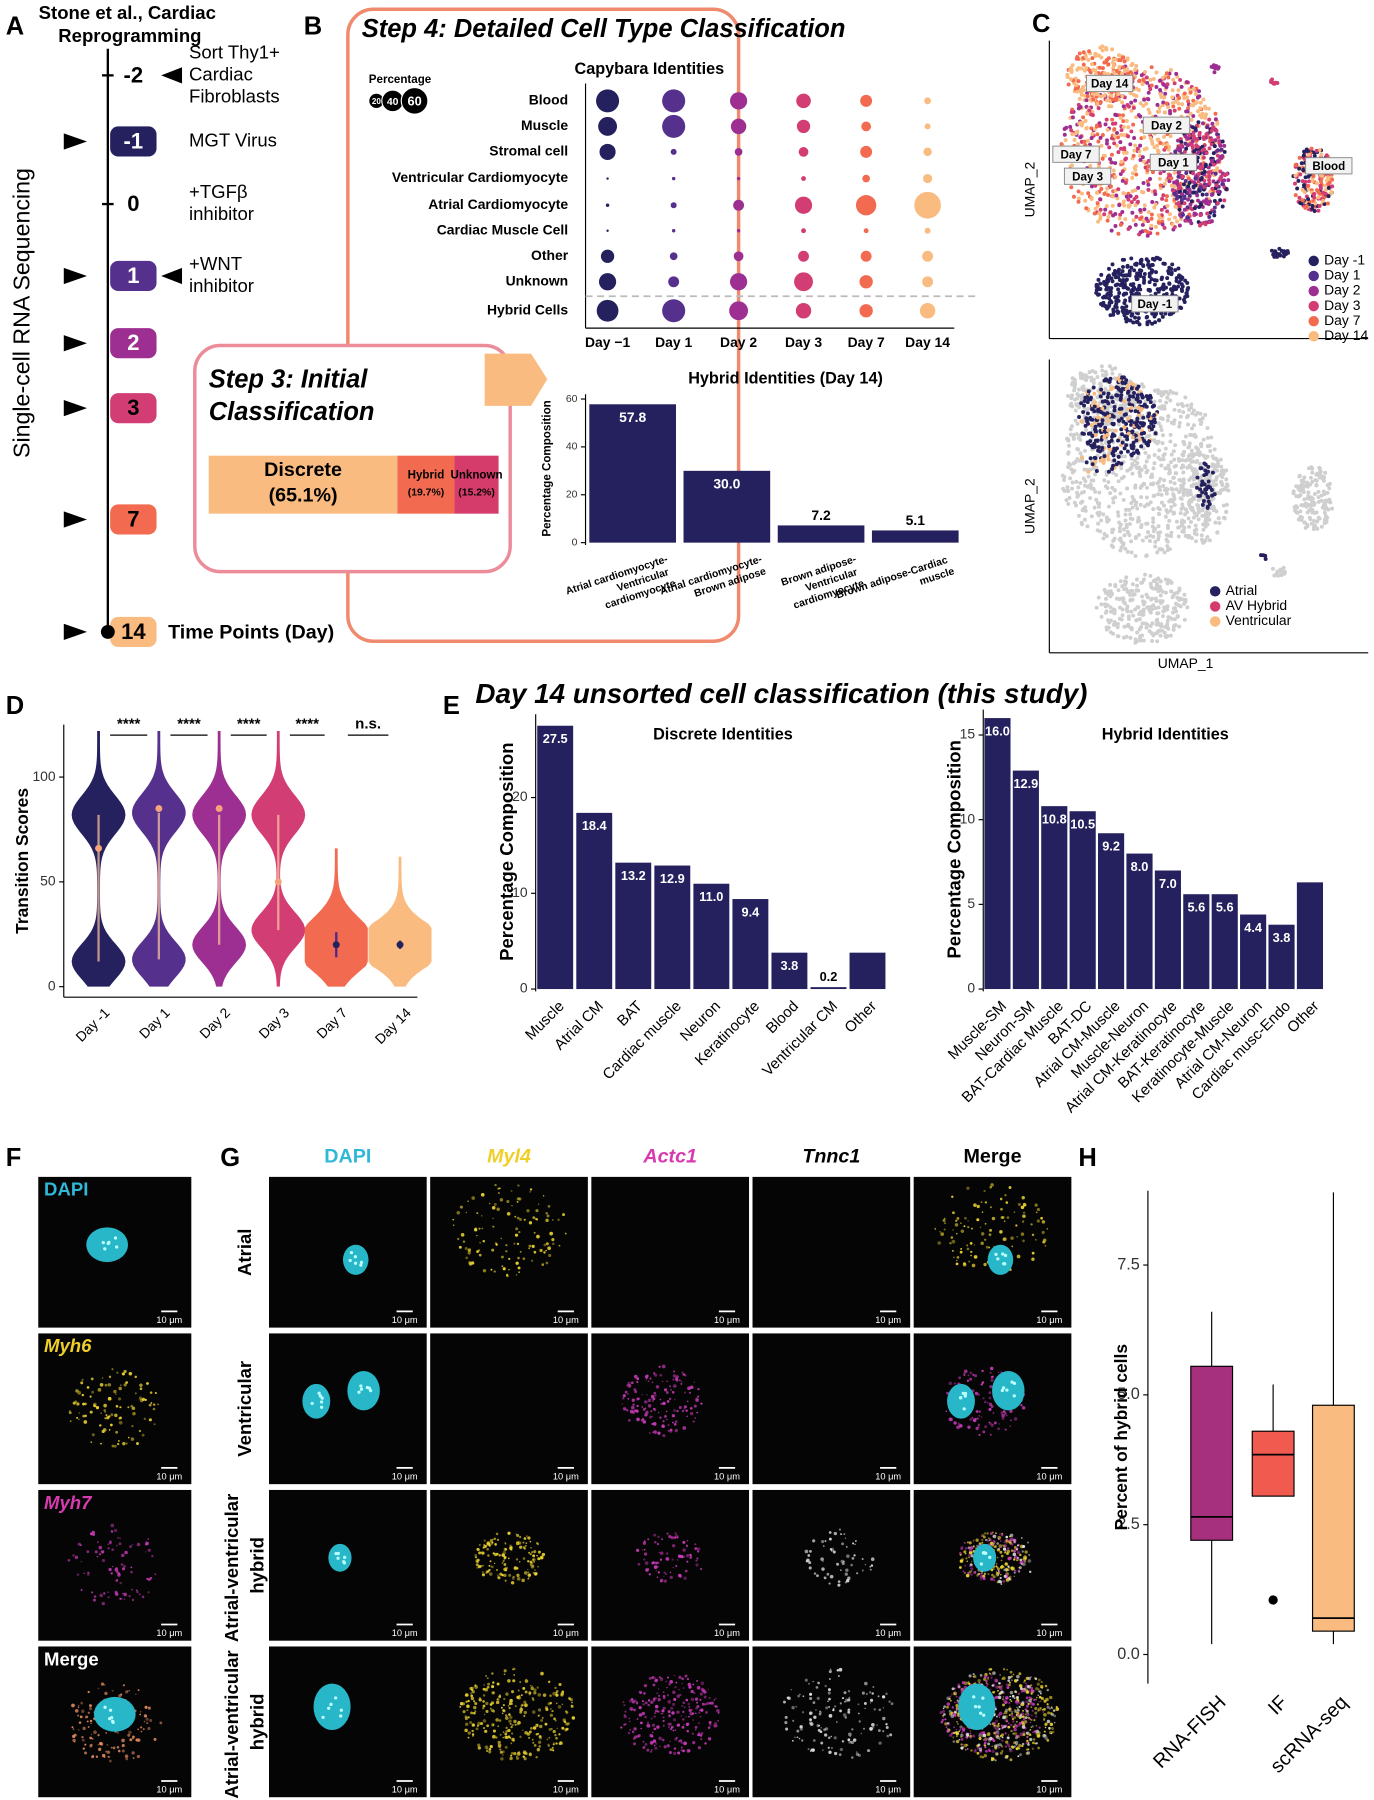 Image resolution: width=1374 pixels, height=1800 pixels. What do you see at coordinates (308, 724) in the screenshot?
I see `significance-label: ****` at bounding box center [308, 724].